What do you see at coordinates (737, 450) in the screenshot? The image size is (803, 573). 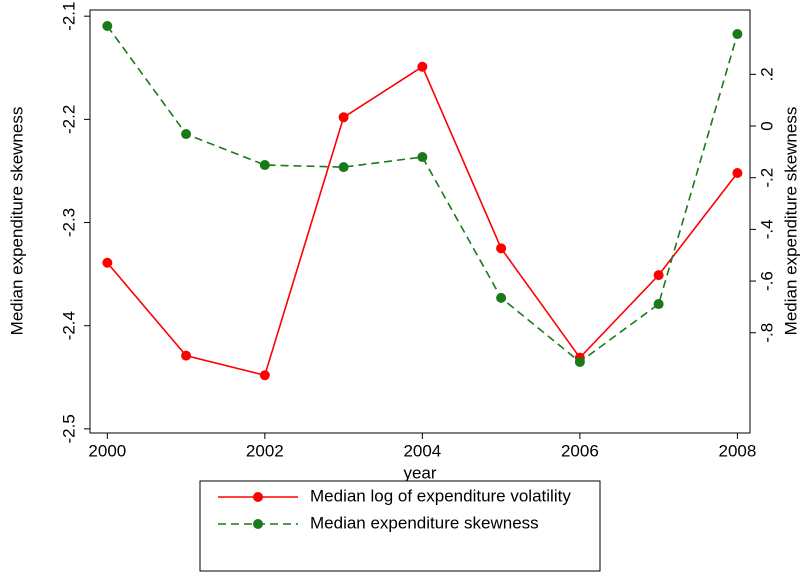 I see `x-tick-label: 2008` at bounding box center [737, 450].